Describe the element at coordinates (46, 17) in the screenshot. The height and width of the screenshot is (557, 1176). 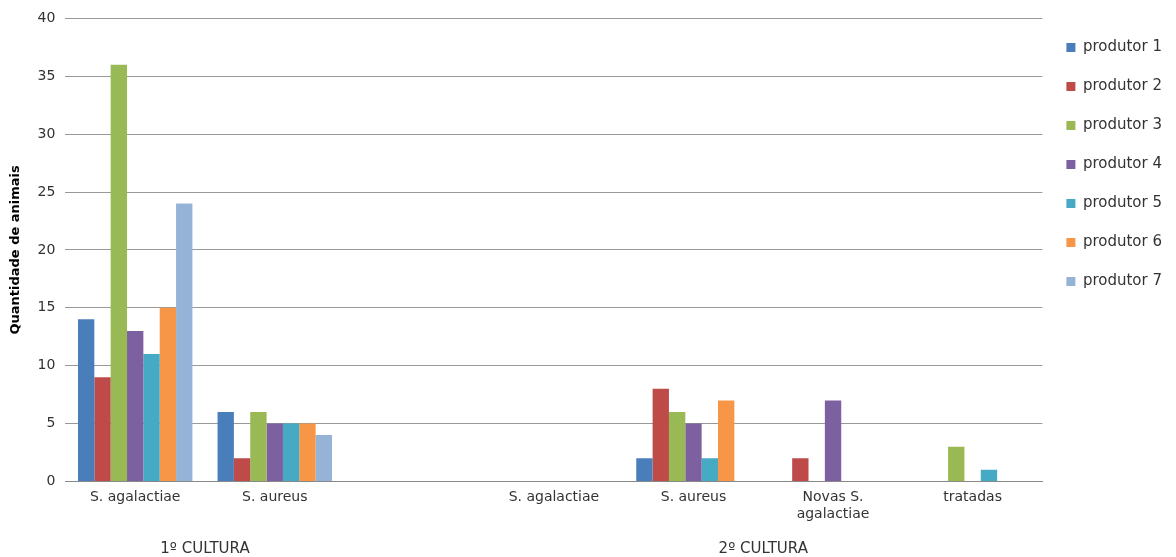
I see `y-tick-label: 40` at that location.